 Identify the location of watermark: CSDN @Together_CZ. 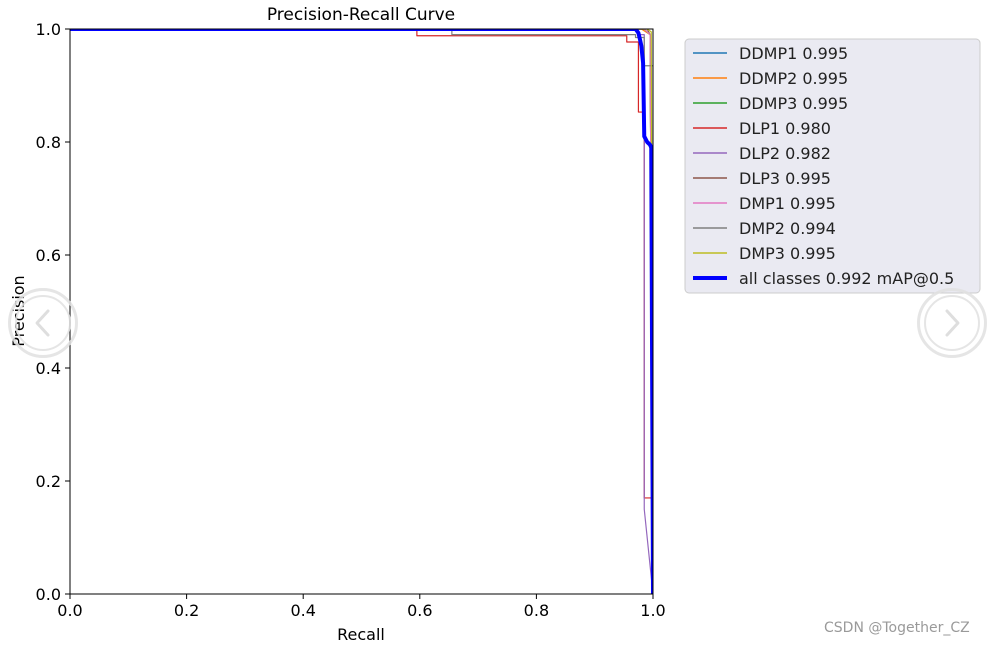
(897, 628).